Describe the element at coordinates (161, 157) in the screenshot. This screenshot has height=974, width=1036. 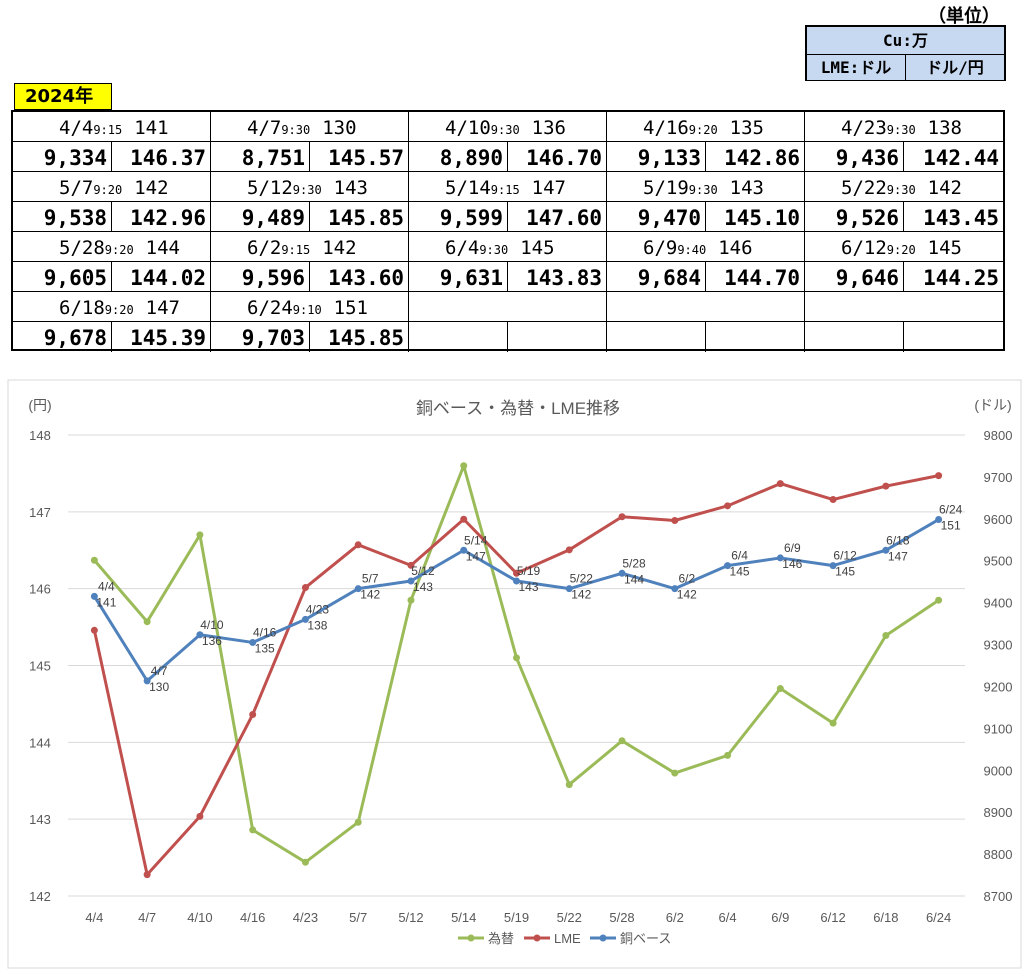
I see `table-fx-cell: 146.37` at that location.